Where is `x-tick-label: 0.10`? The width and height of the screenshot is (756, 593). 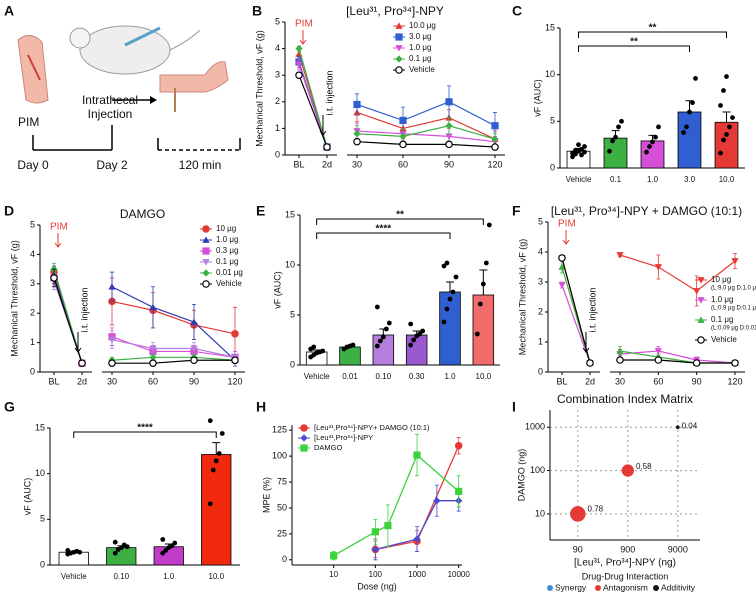 x-tick-label: 0.10 is located at coordinates (121, 576).